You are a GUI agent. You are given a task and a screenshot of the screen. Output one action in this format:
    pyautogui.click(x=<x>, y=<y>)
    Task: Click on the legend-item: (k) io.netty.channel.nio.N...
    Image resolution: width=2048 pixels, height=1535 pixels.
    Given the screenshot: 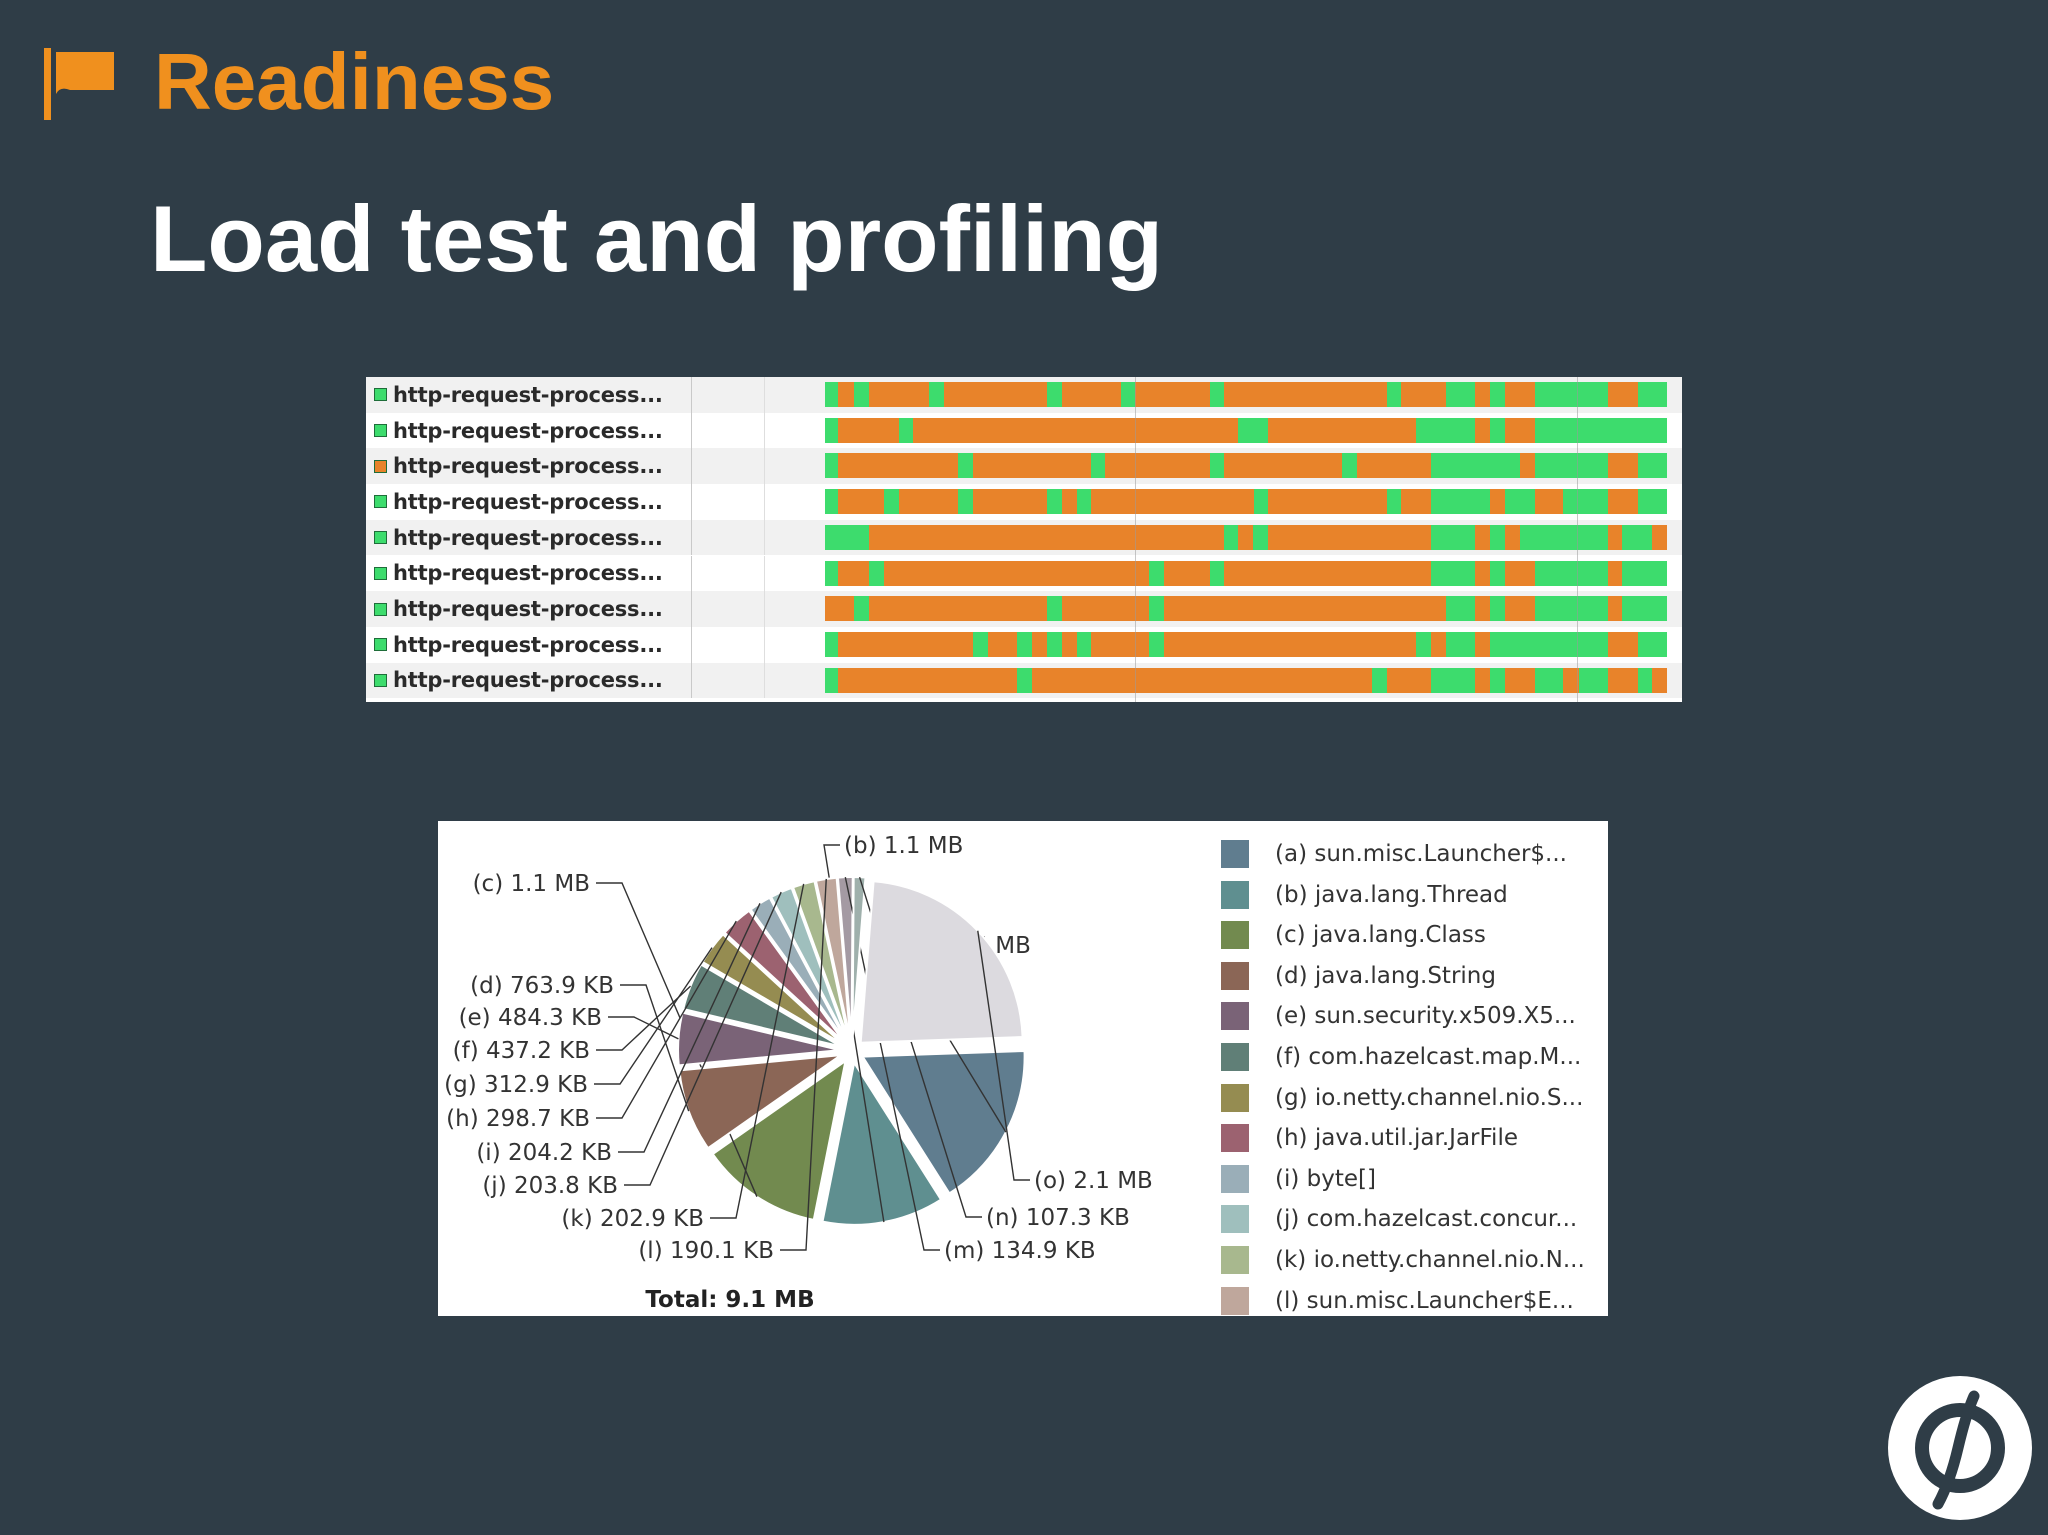 What is the action you would take?
    pyautogui.click(x=1414, y=1260)
    